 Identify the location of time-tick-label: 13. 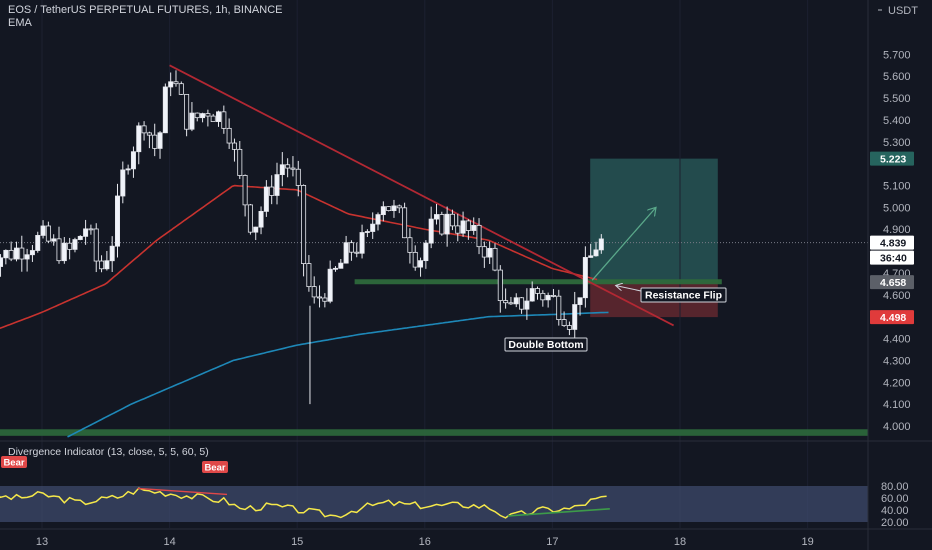
(42, 542).